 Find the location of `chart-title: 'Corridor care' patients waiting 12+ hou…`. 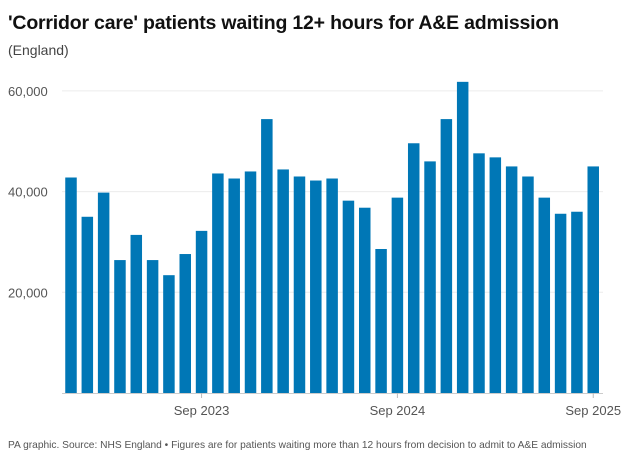

chart-title: 'Corridor care' patients waiting 12+ hou… is located at coordinates (283, 23).